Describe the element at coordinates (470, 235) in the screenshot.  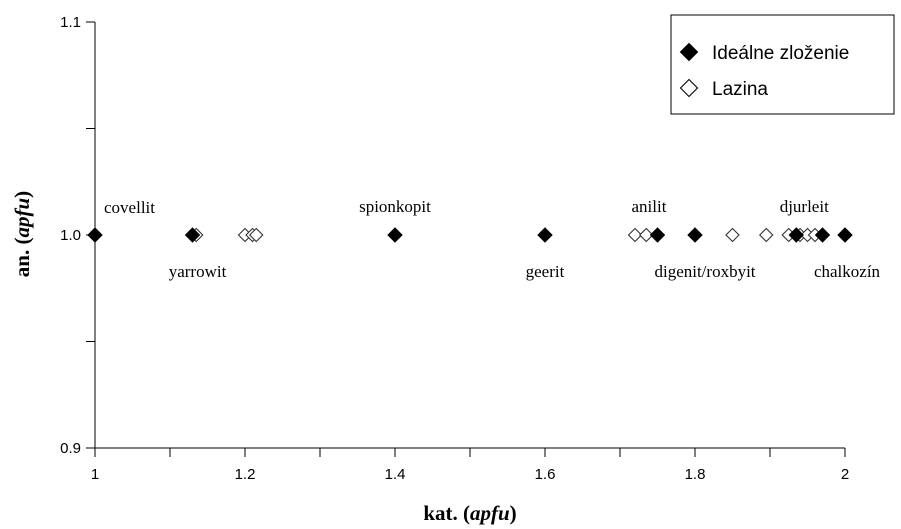
I see `data-points` at that location.